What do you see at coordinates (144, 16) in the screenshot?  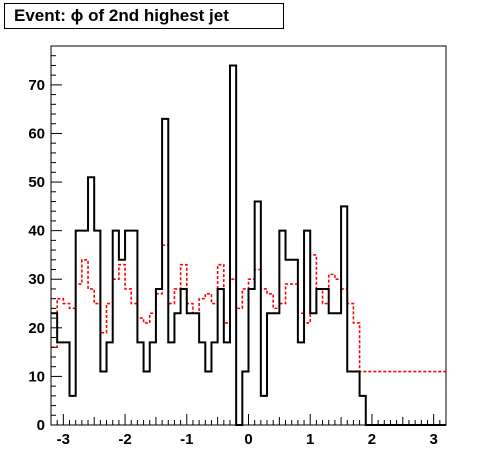 I see `chart-title: Event: ϕ of 2nd highest jet` at bounding box center [144, 16].